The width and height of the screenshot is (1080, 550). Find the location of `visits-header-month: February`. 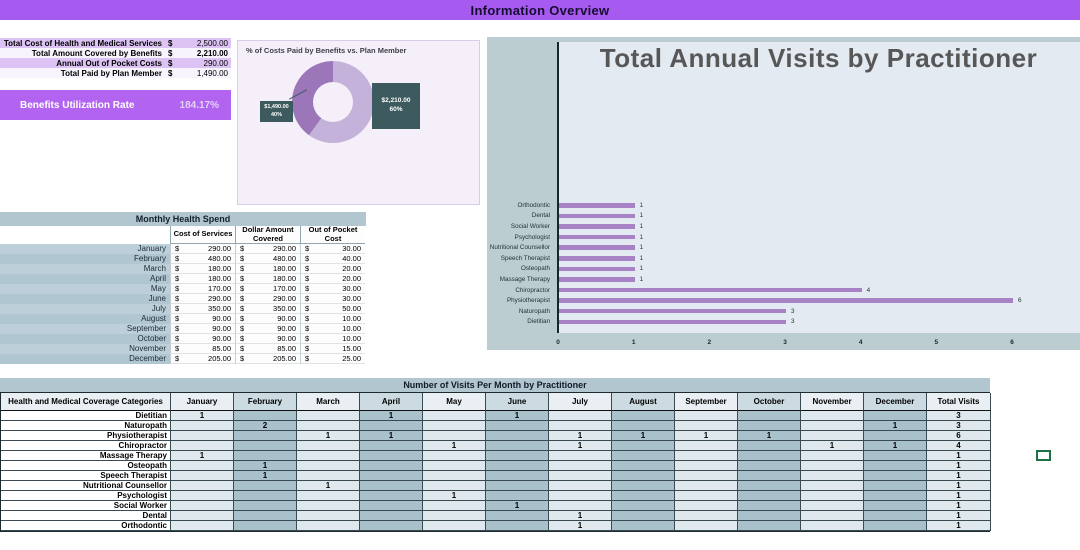

visits-header-month: February is located at coordinates (265, 402).